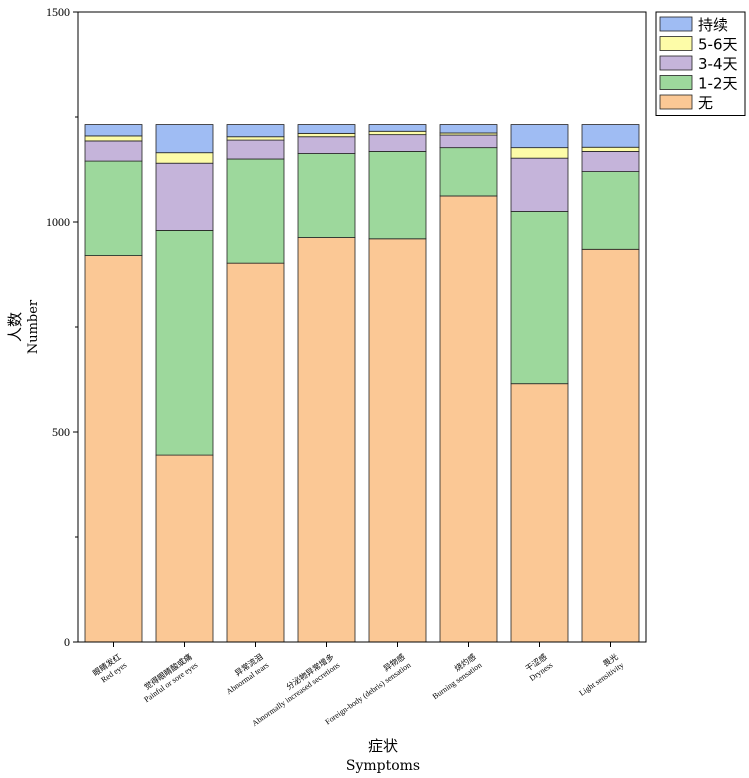 This screenshot has height=778, width=749. What do you see at coordinates (705, 103) in the screenshot?
I see `legend-label: 无` at bounding box center [705, 103].